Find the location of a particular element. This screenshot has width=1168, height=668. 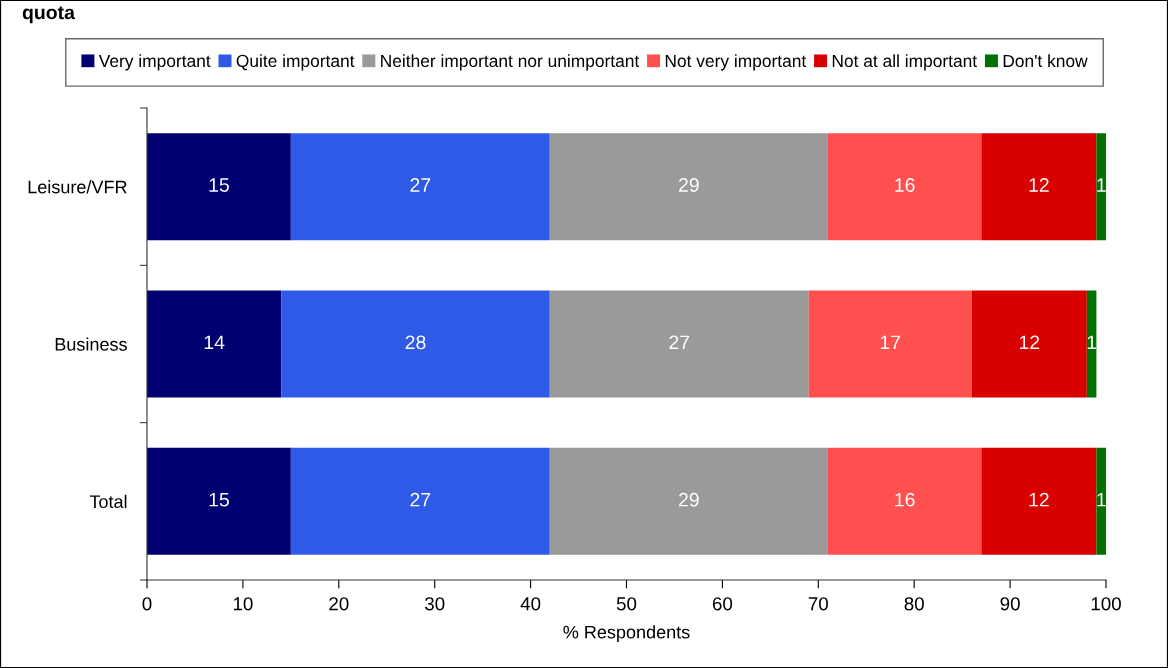

legend-label: Quite important is located at coordinates (295, 62).